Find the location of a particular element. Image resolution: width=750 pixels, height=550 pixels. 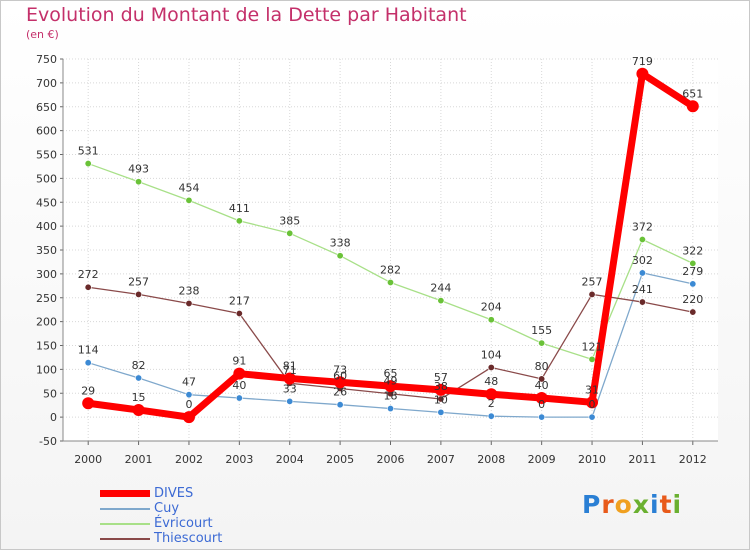

legend-swatch-evricourt is located at coordinates (125, 524).